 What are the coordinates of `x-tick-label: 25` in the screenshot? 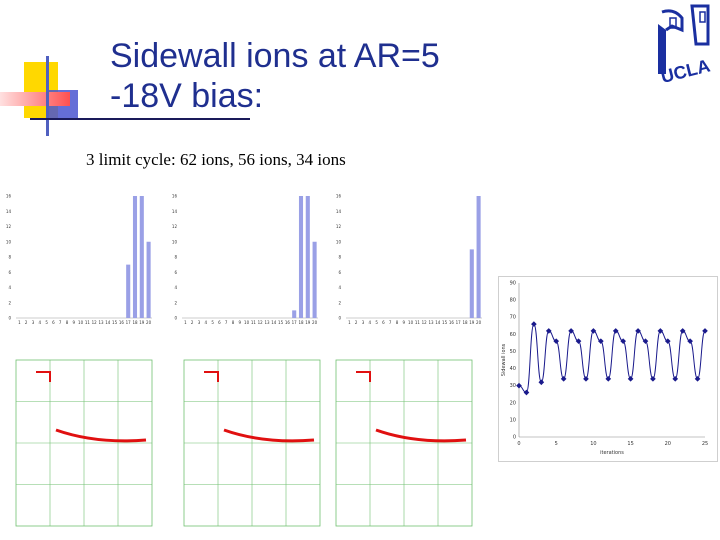 It's located at (705, 444).